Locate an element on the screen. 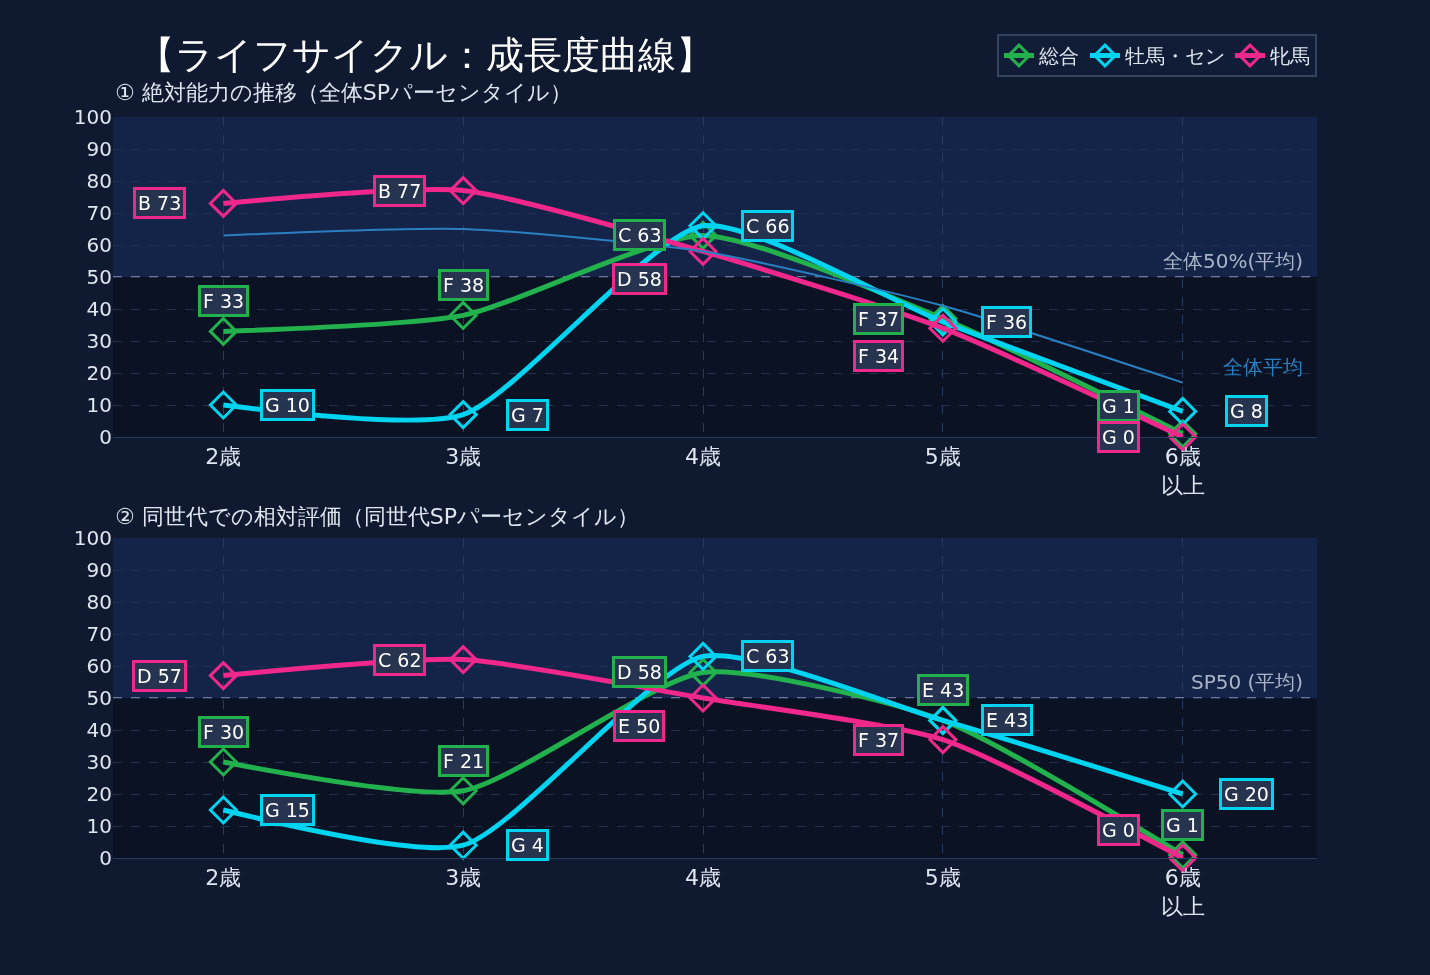  chart-title: 【ライフサイクル：成長度曲線】 is located at coordinates (425, 55).